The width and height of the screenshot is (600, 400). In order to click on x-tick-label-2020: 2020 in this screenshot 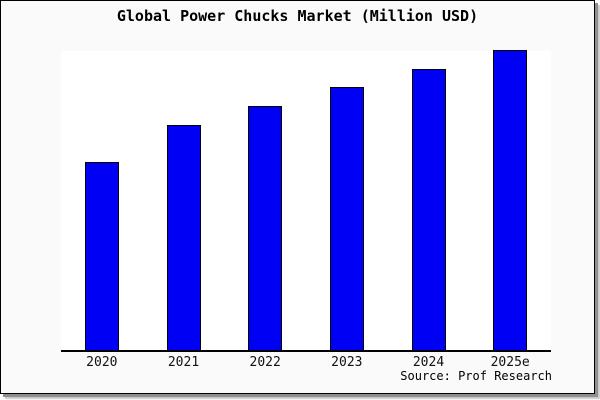, I will do `click(102, 362)`.